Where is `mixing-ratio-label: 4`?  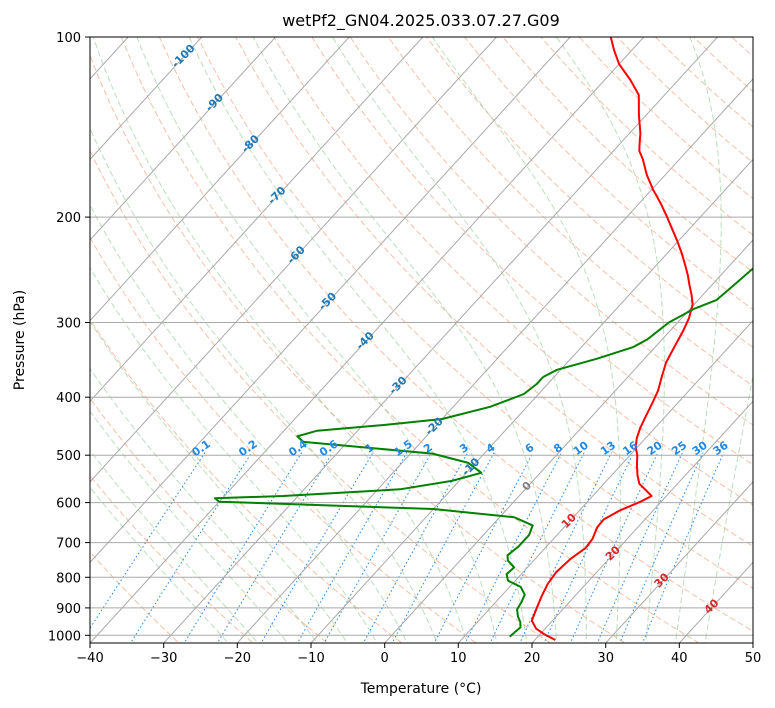
mixing-ratio-label: 4 is located at coordinates (491, 448).